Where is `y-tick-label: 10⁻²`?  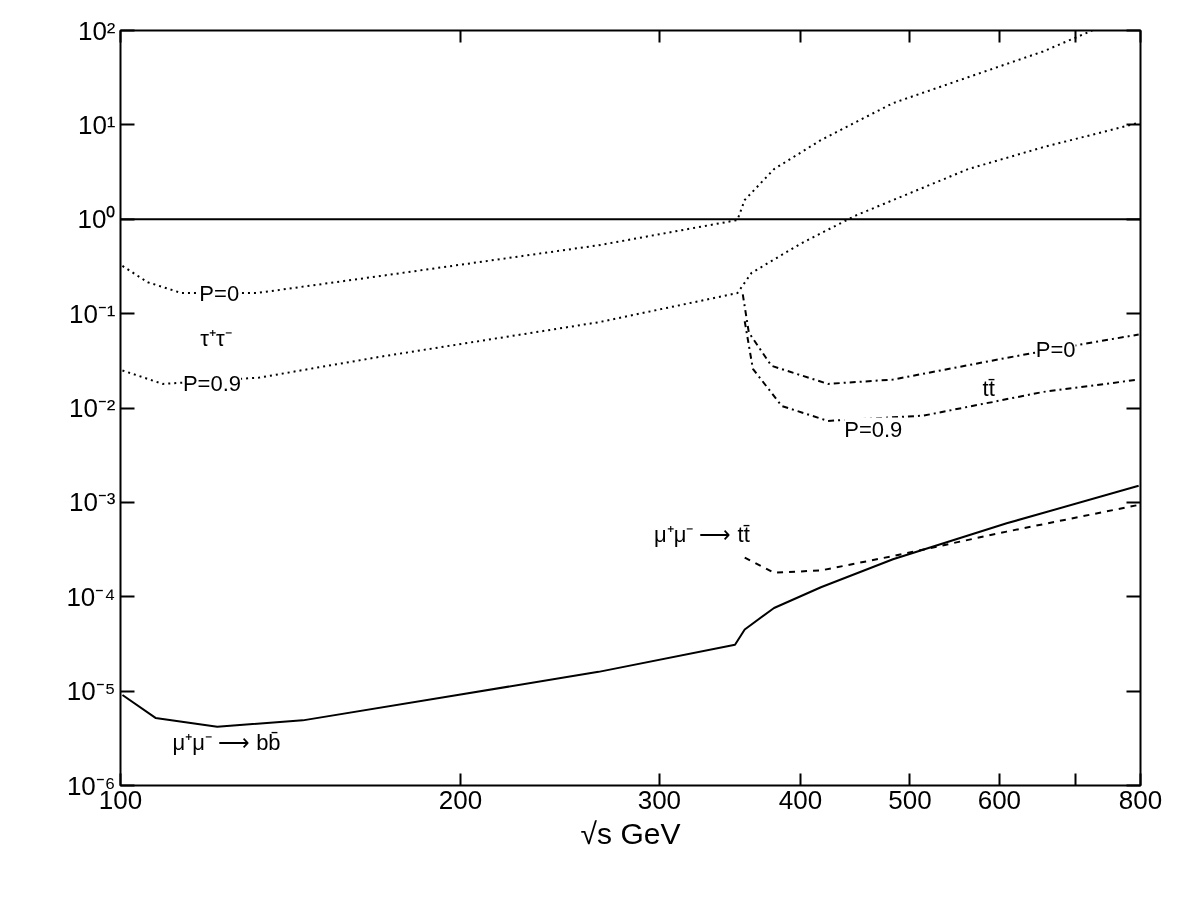 y-tick-label: 10⁻² is located at coordinates (92, 408).